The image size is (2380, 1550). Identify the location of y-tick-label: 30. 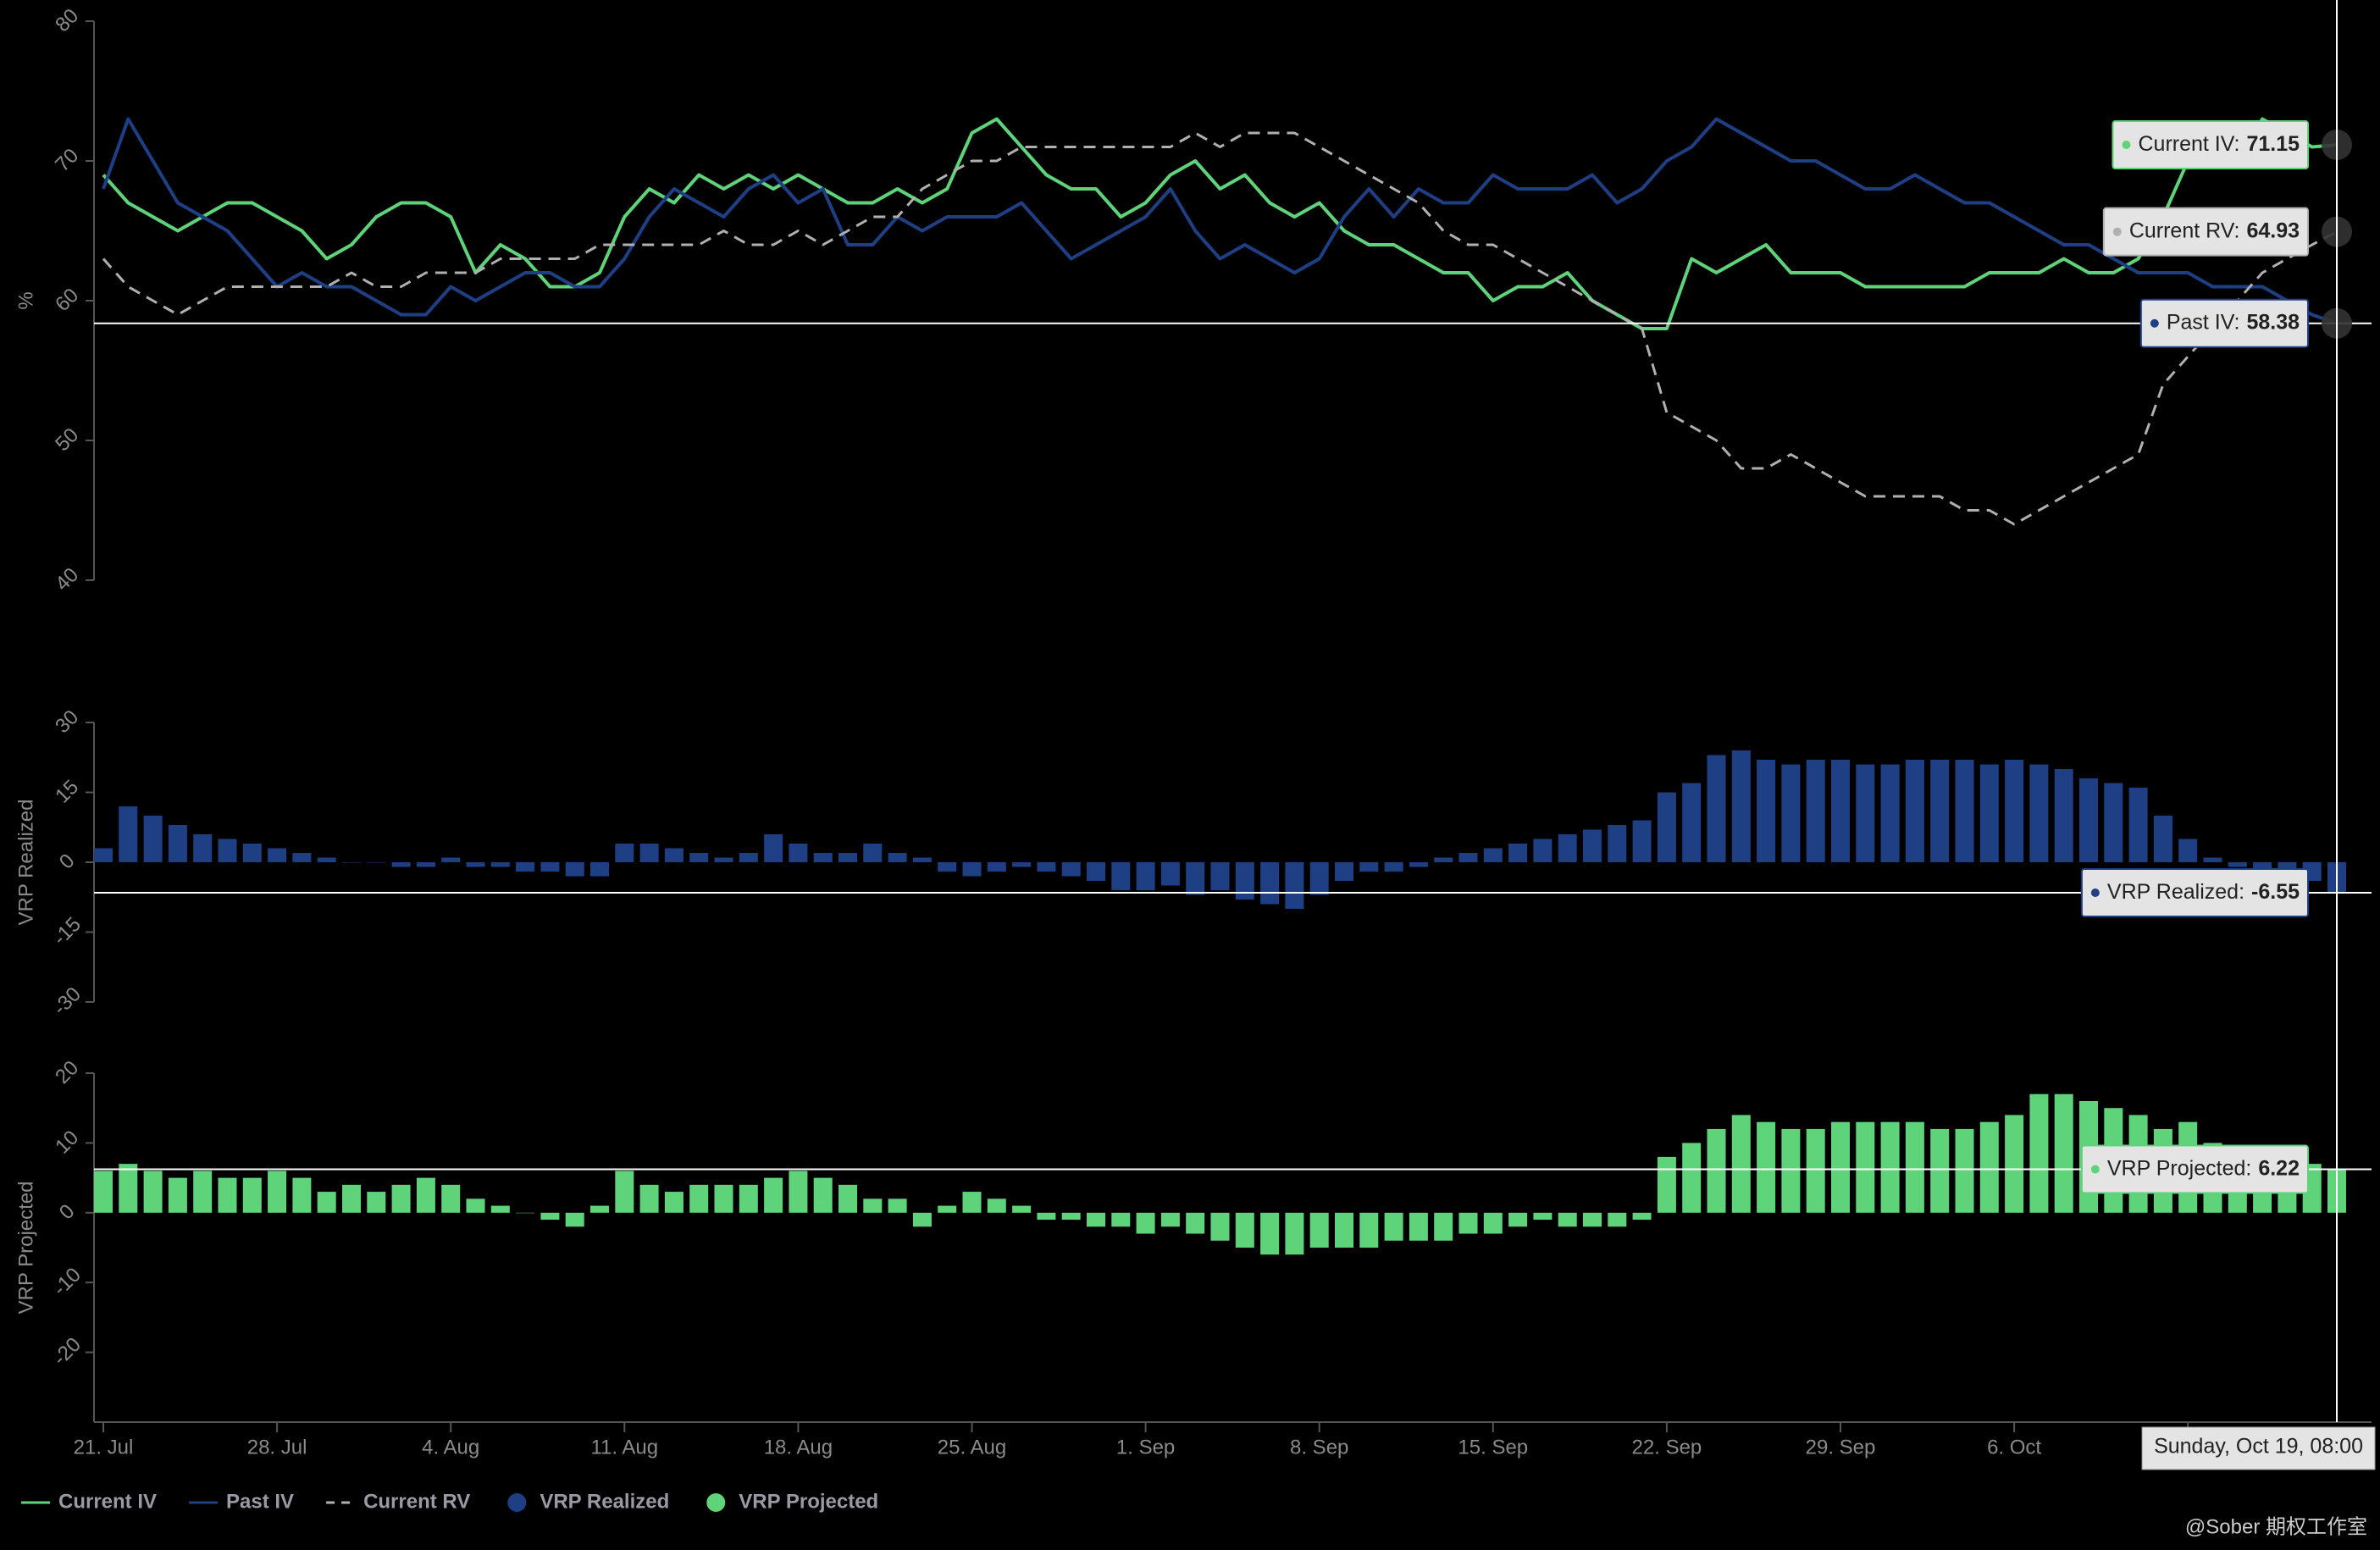
(67, 722).